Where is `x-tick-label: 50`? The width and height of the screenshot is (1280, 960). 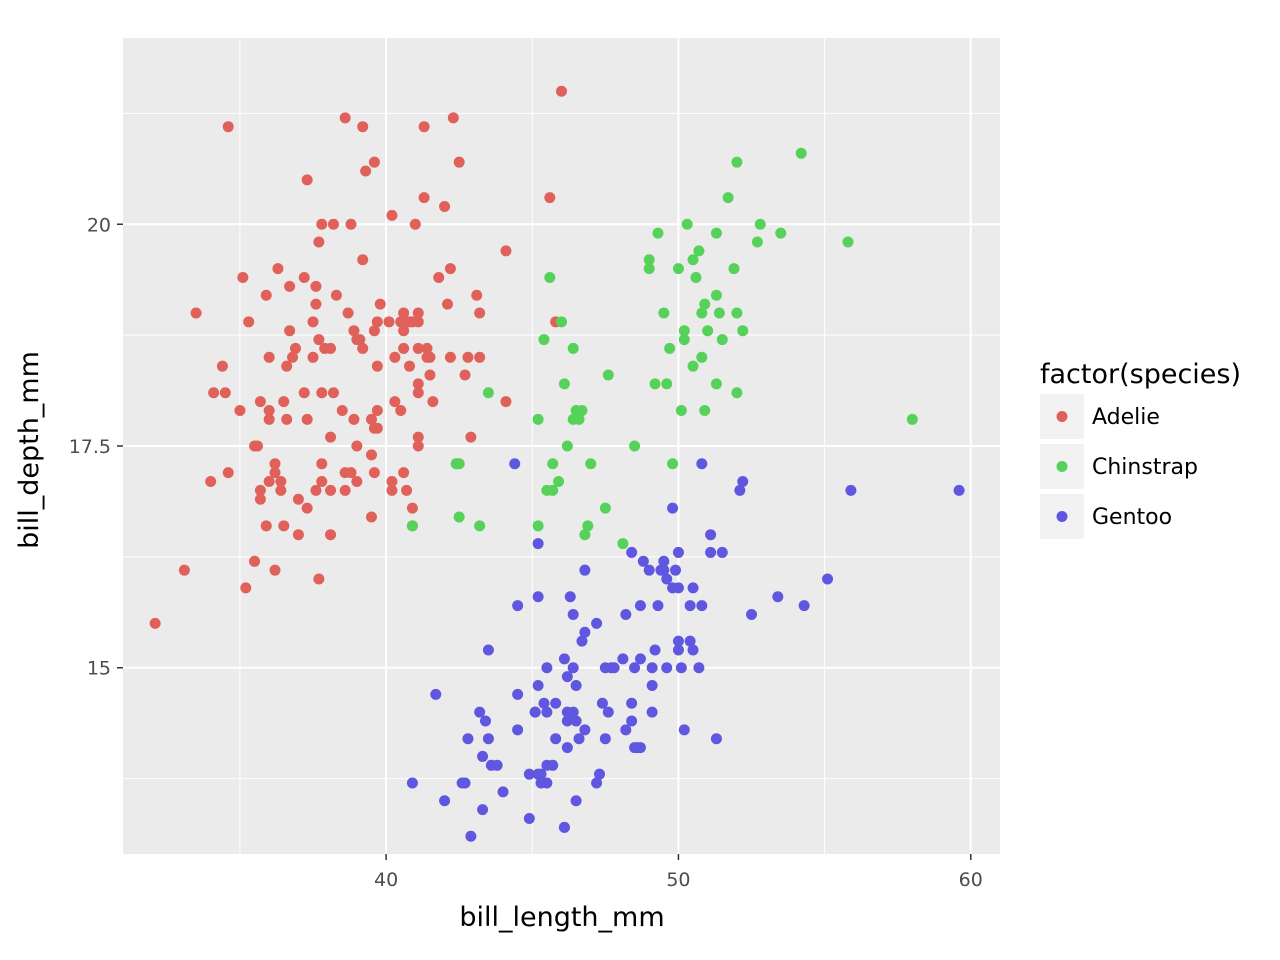 x-tick-label: 50 is located at coordinates (678, 880).